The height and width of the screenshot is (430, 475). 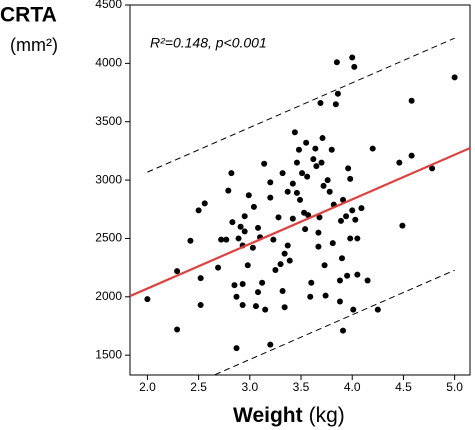 What do you see at coordinates (108, 5) in the screenshot?
I see `y-tick-label: 4500` at bounding box center [108, 5].